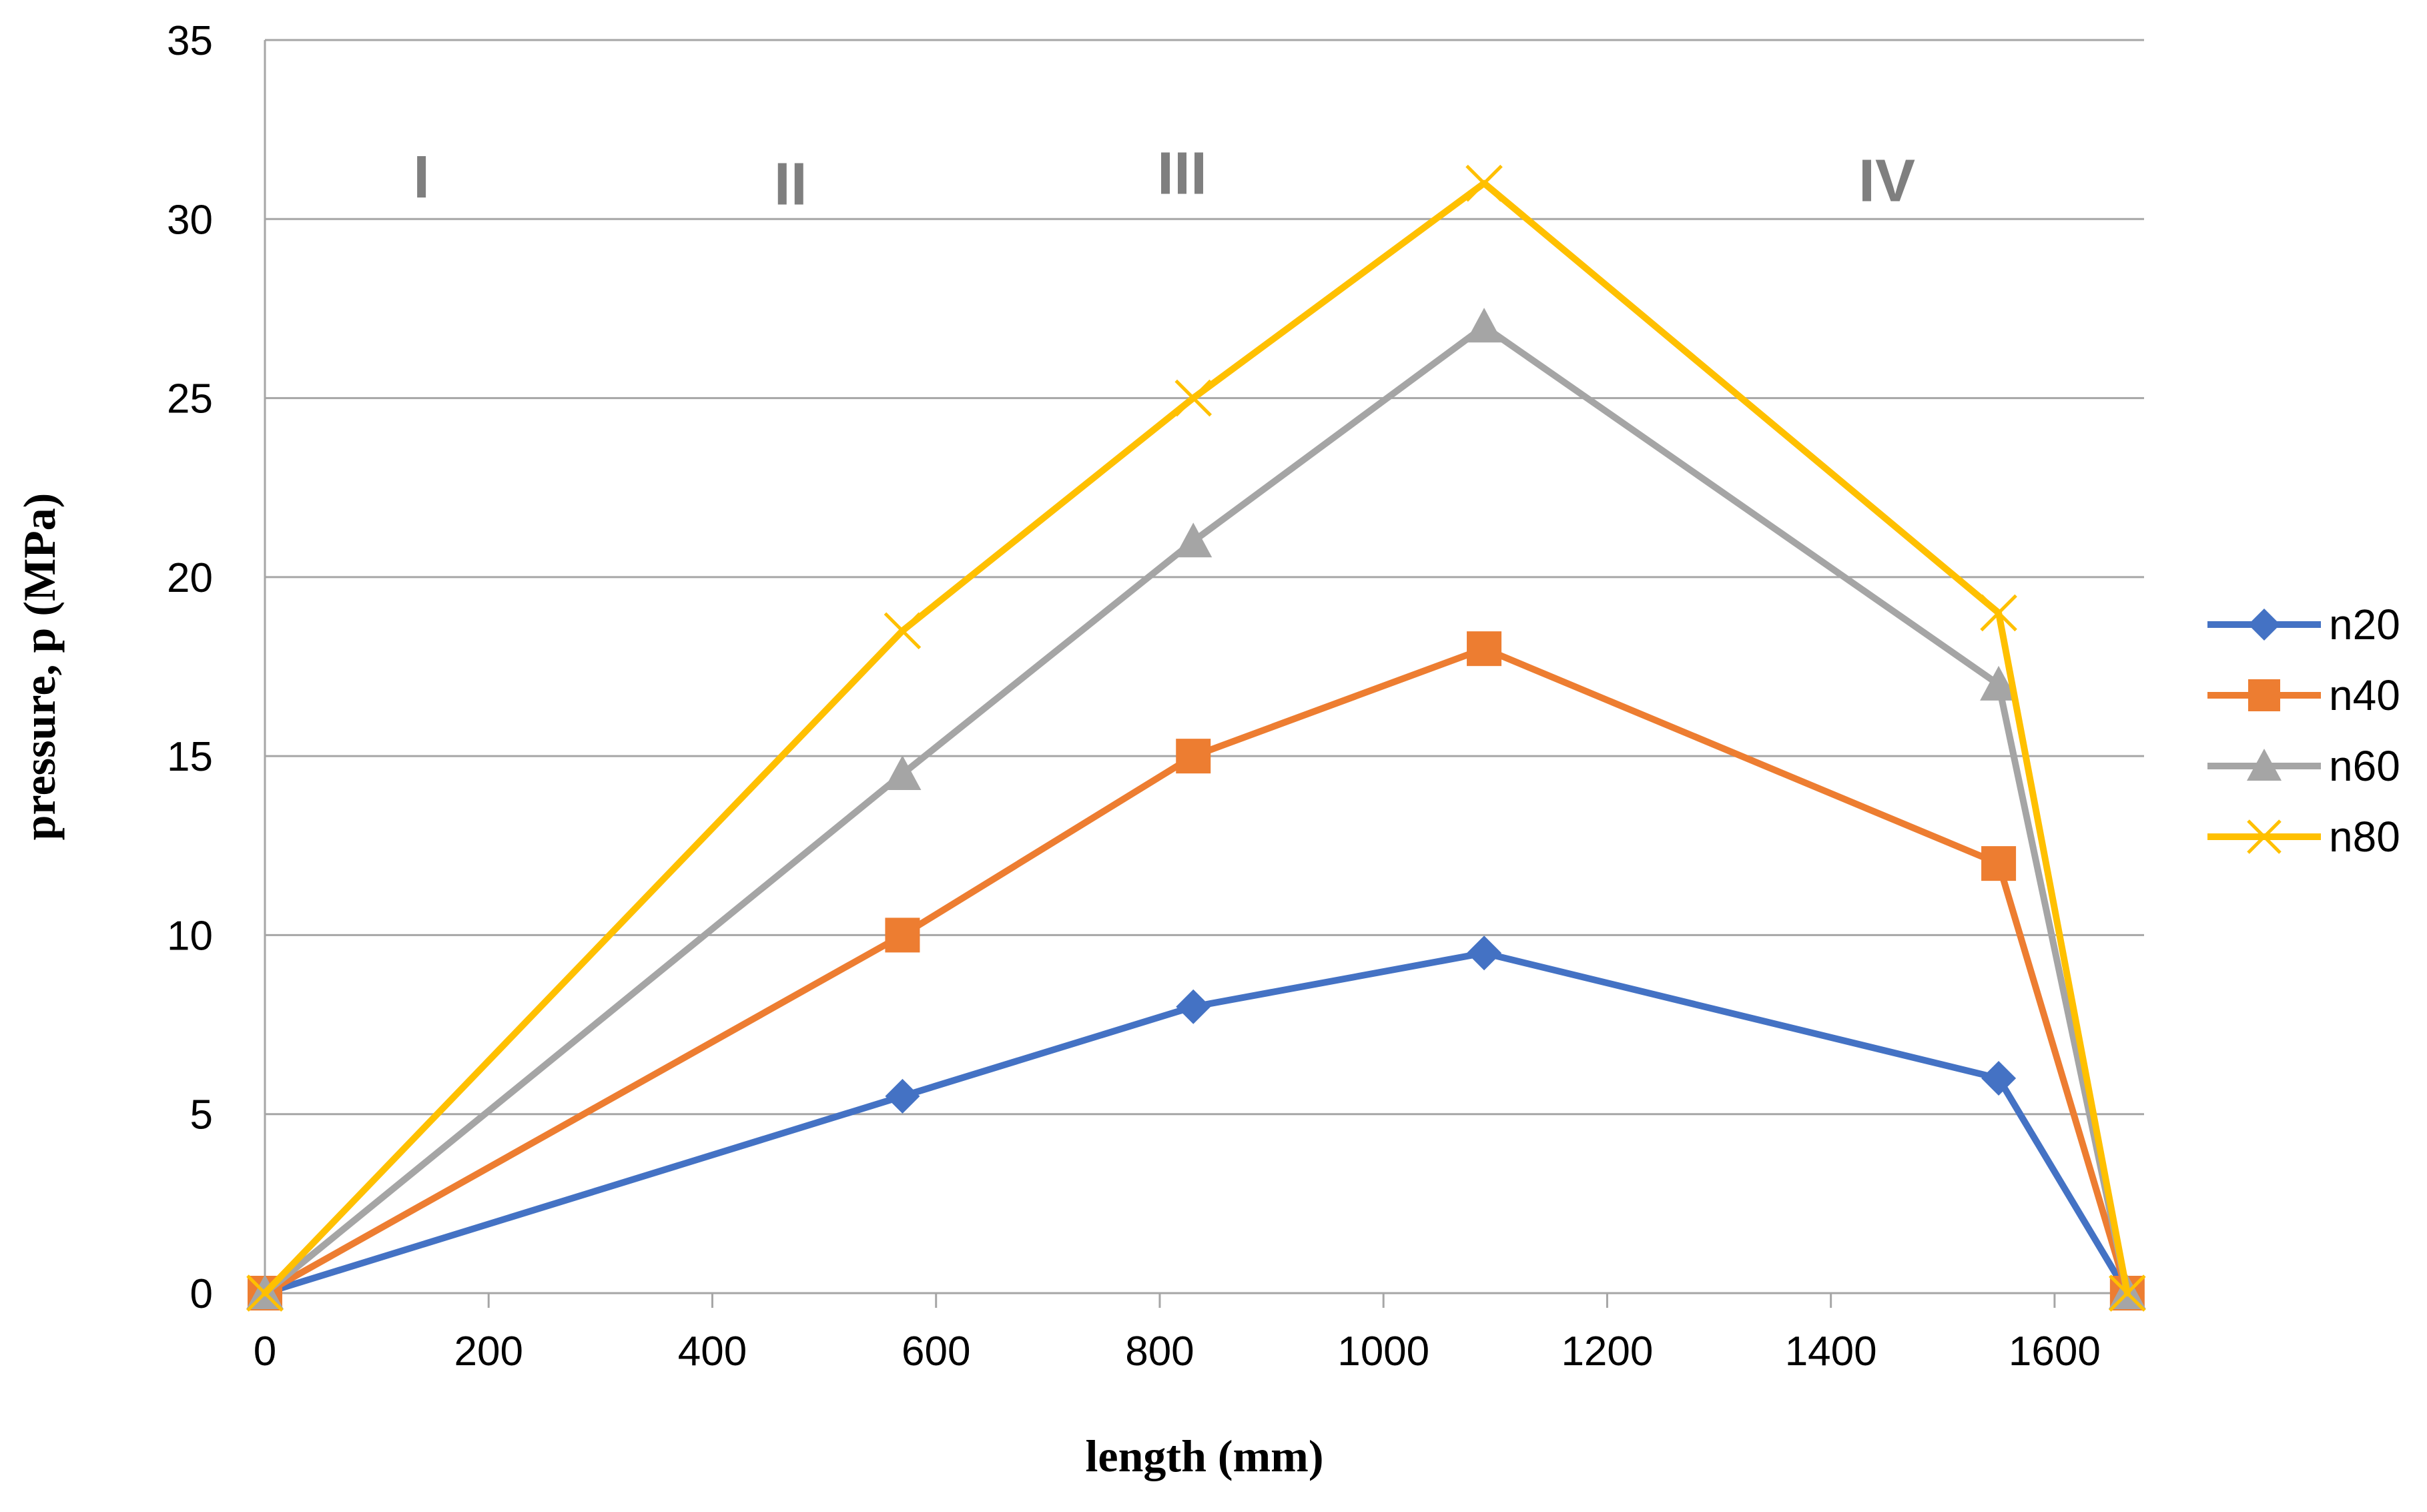 Image resolution: width=2427 pixels, height=1512 pixels. Describe the element at coordinates (1607, 1352) in the screenshot. I see `x-tick-label: 1200` at that location.